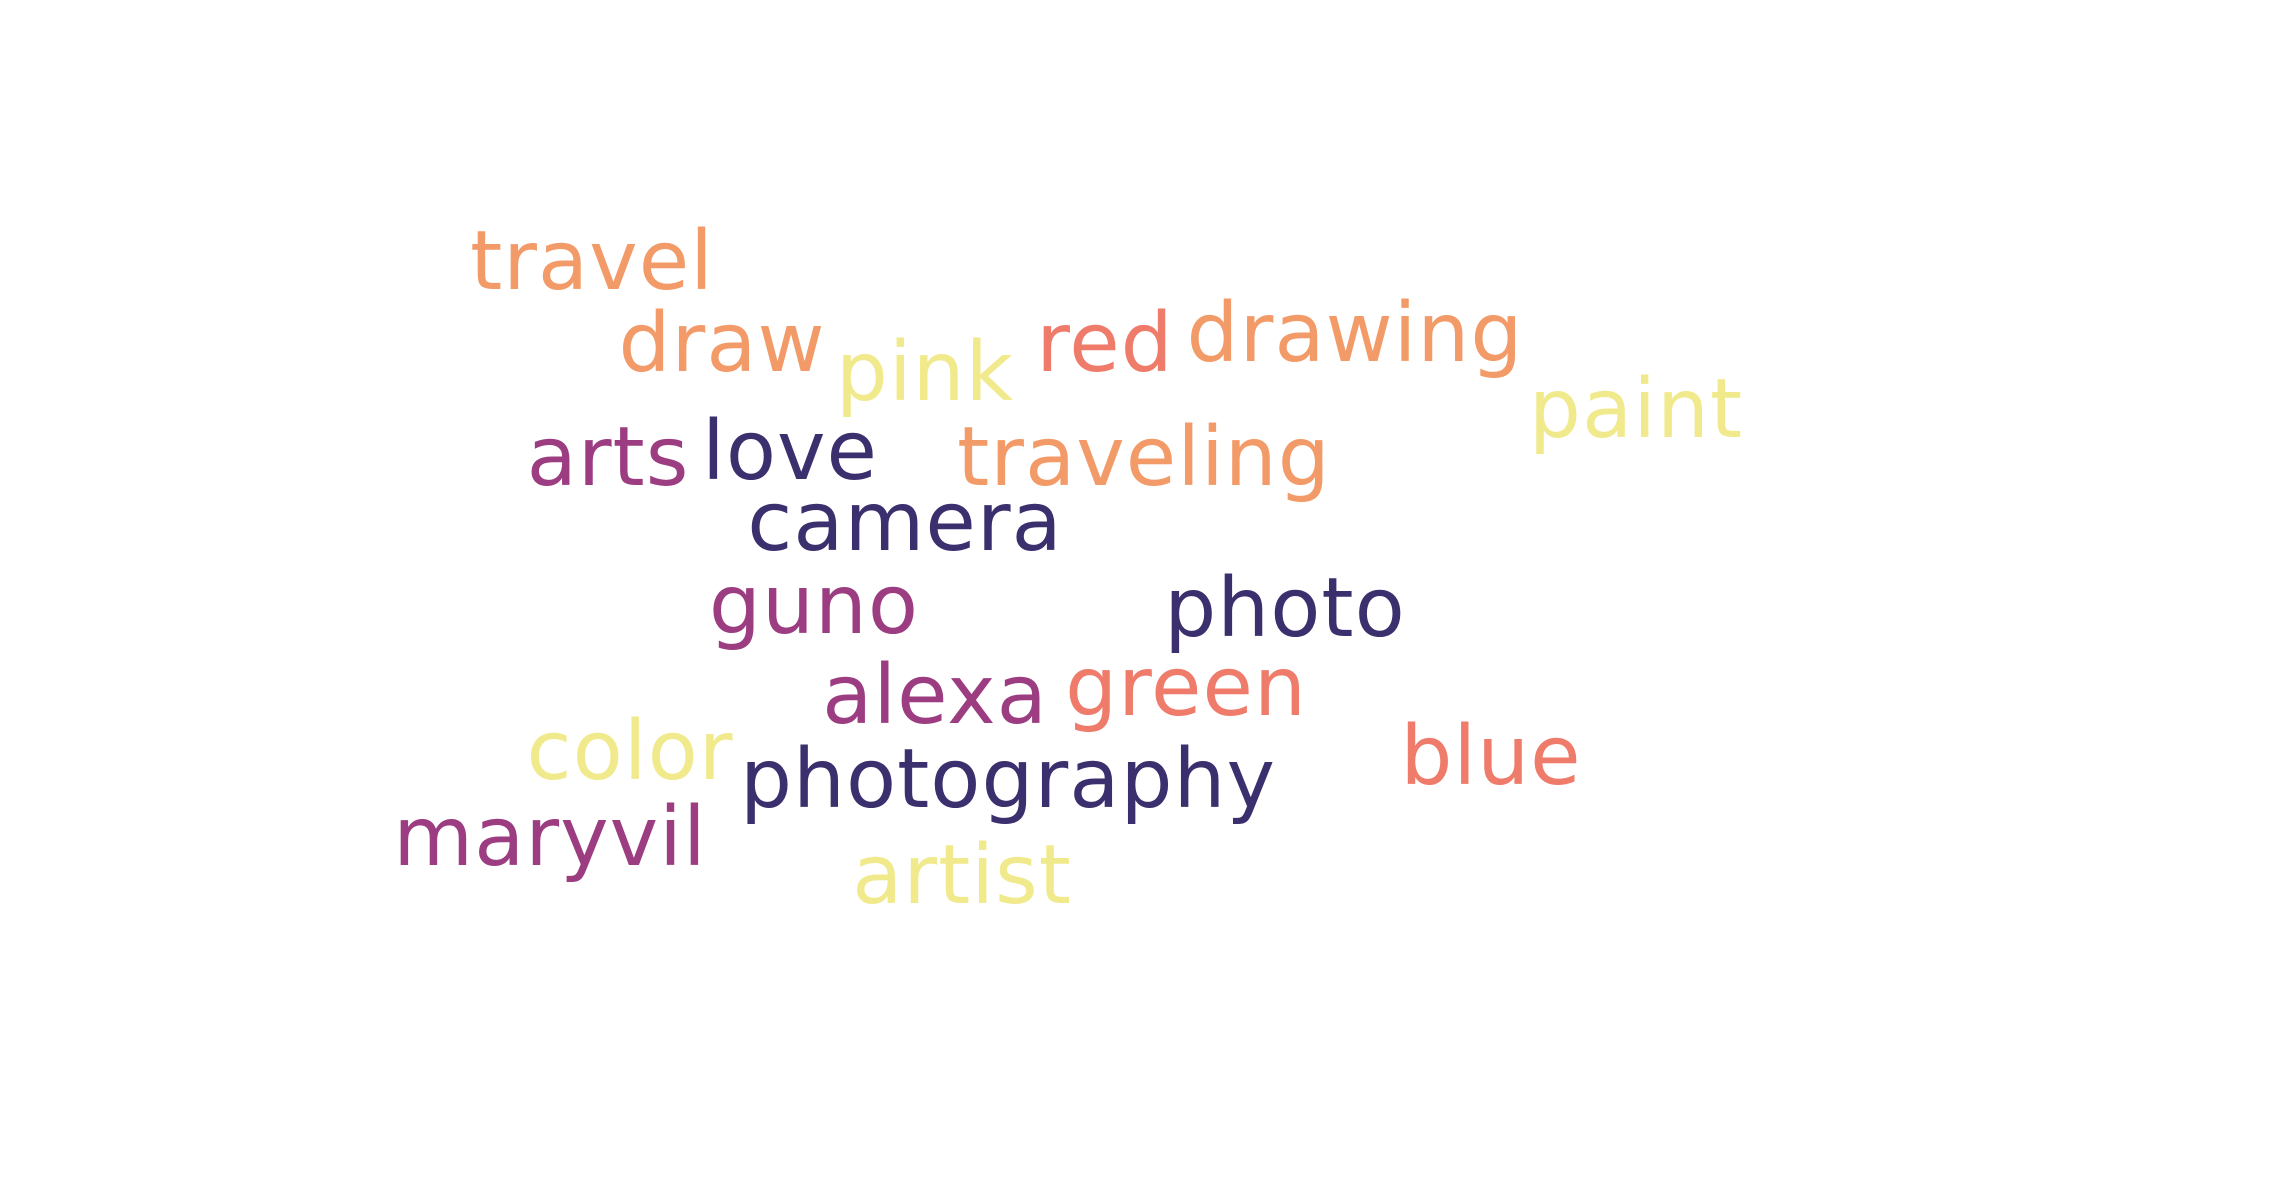  I want to click on word-traveling: traveling, so click(1144, 457).